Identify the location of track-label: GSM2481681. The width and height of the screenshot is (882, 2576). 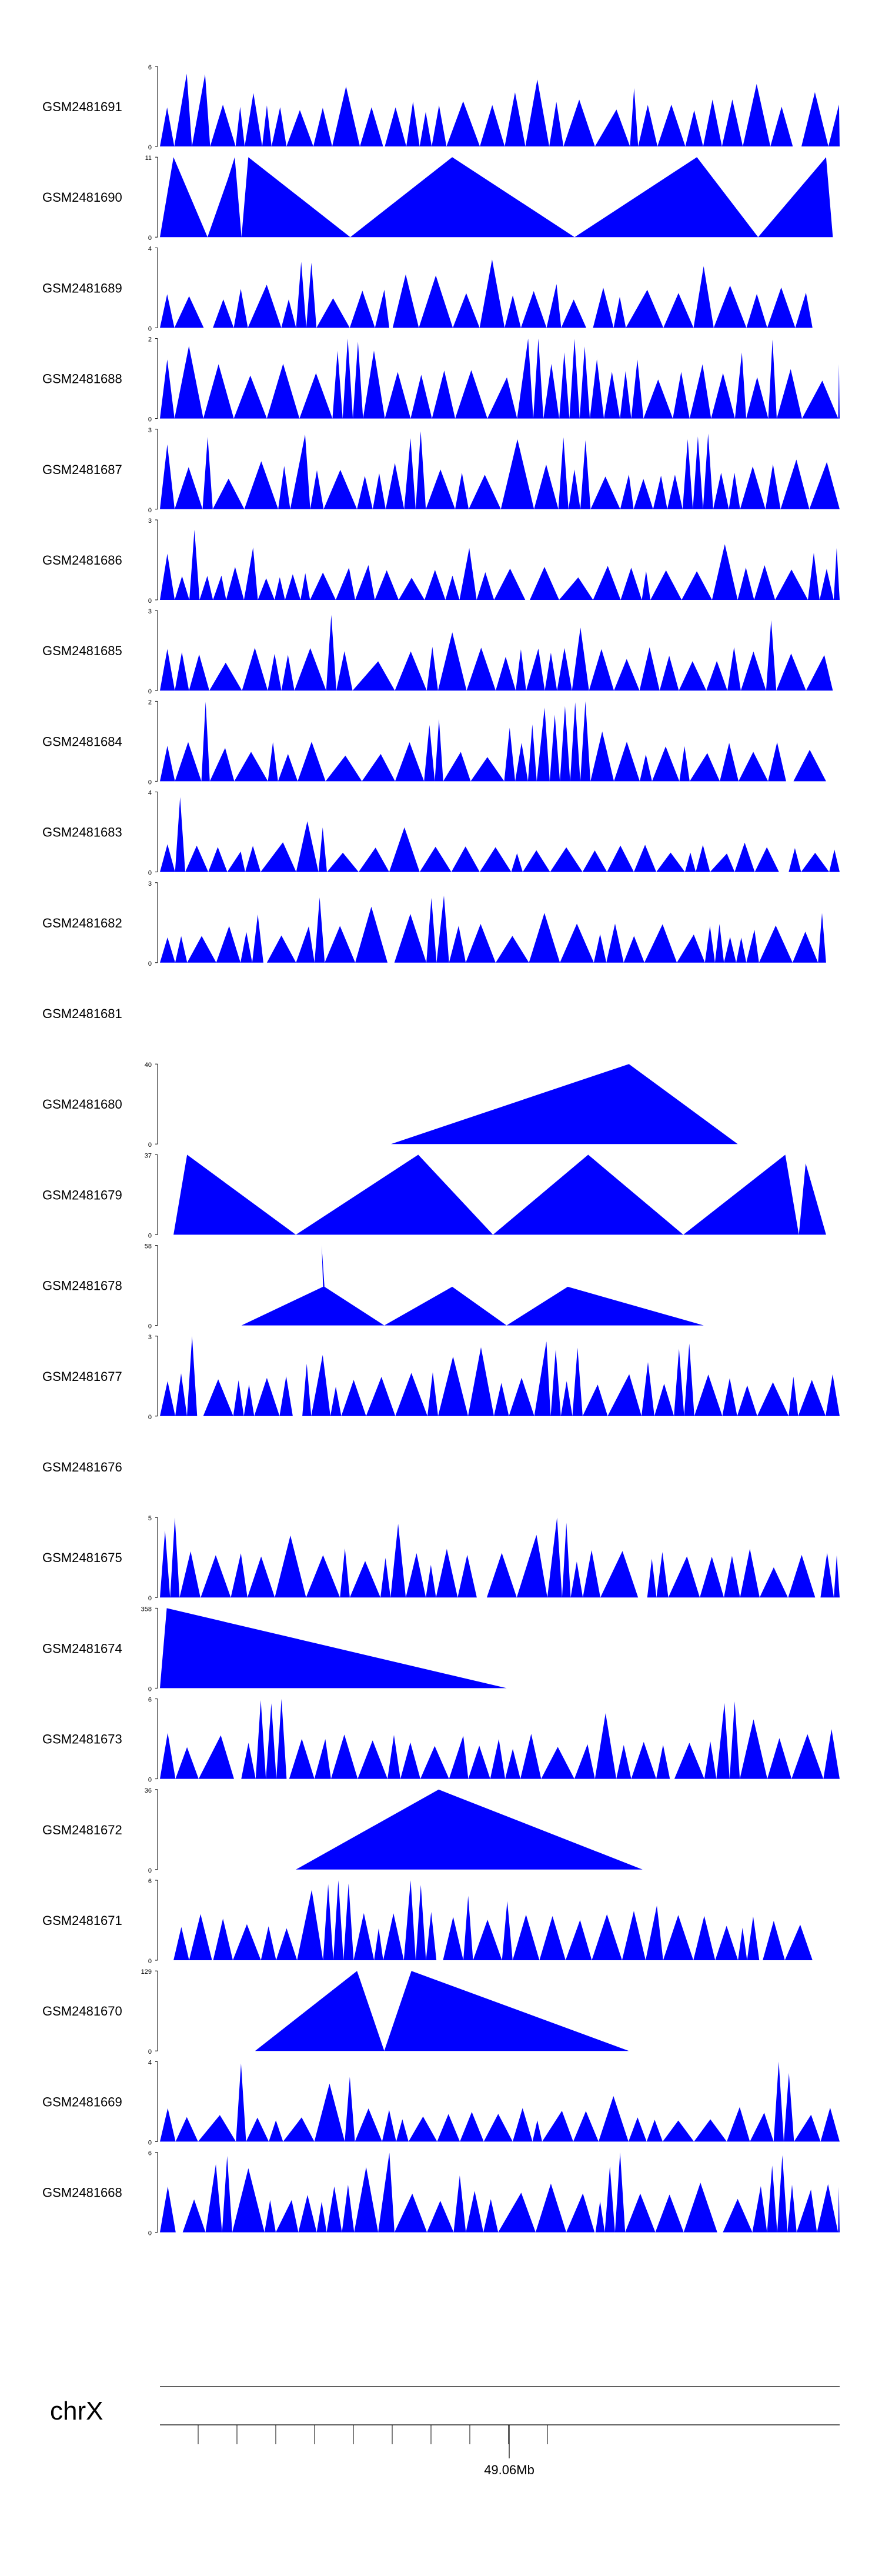
(82, 1013).